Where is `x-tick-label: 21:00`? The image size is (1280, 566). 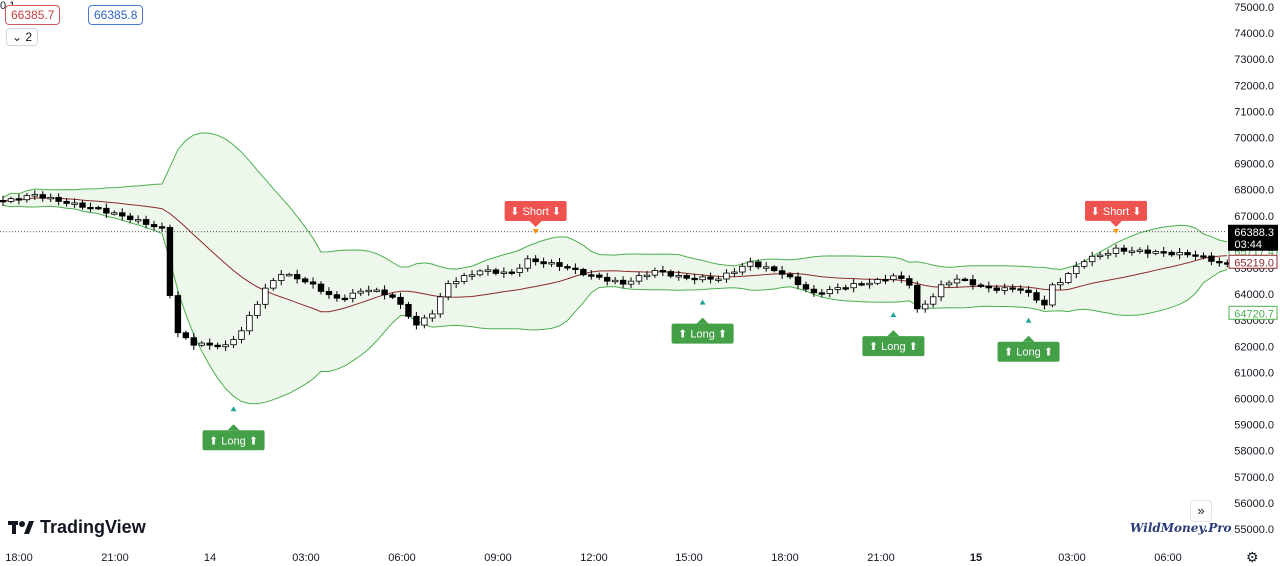 x-tick-label: 21:00 is located at coordinates (881, 558).